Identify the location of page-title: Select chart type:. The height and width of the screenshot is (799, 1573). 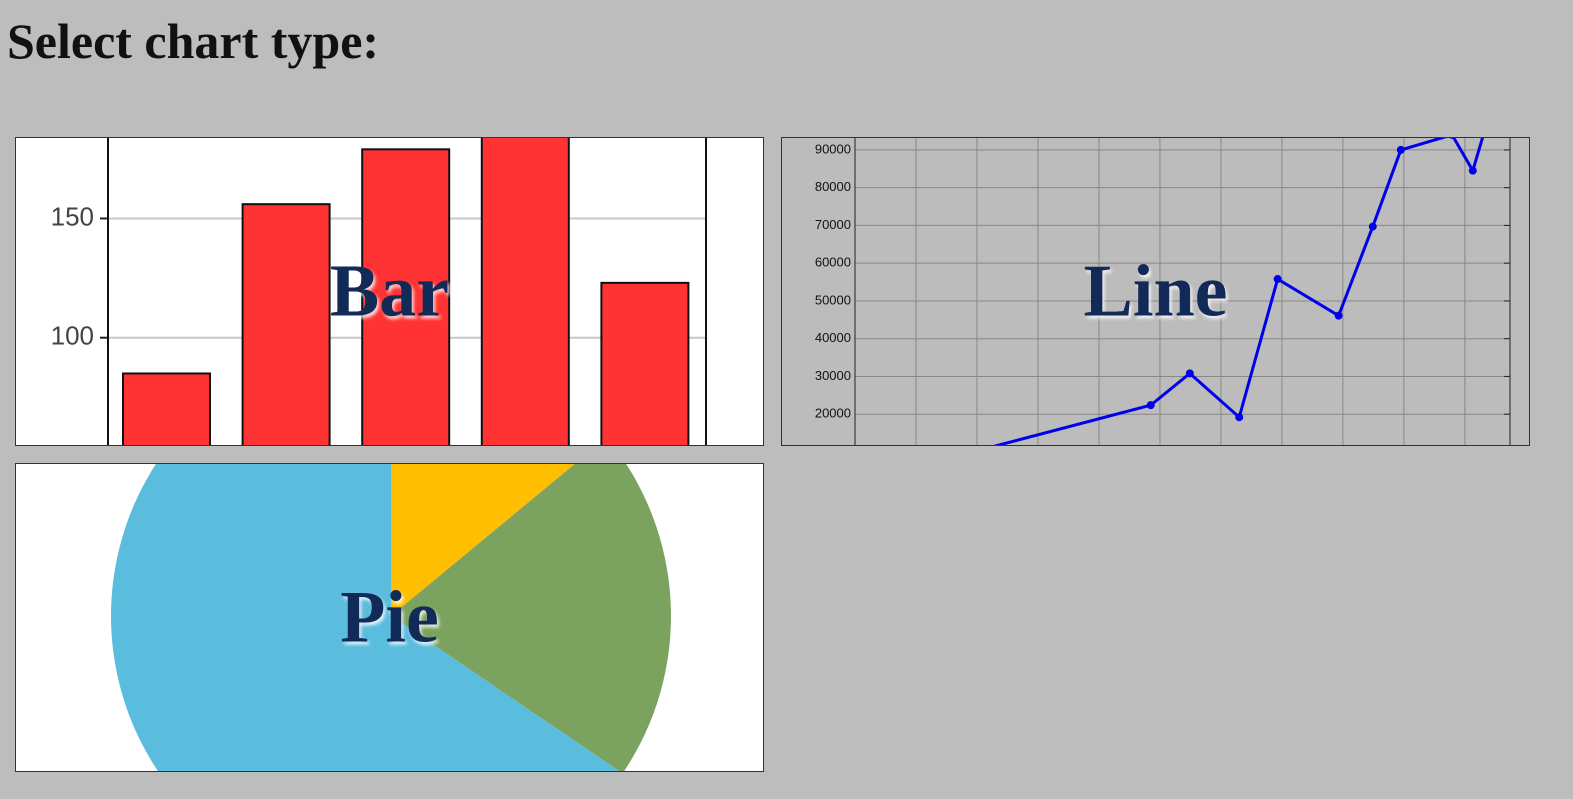
(193, 41).